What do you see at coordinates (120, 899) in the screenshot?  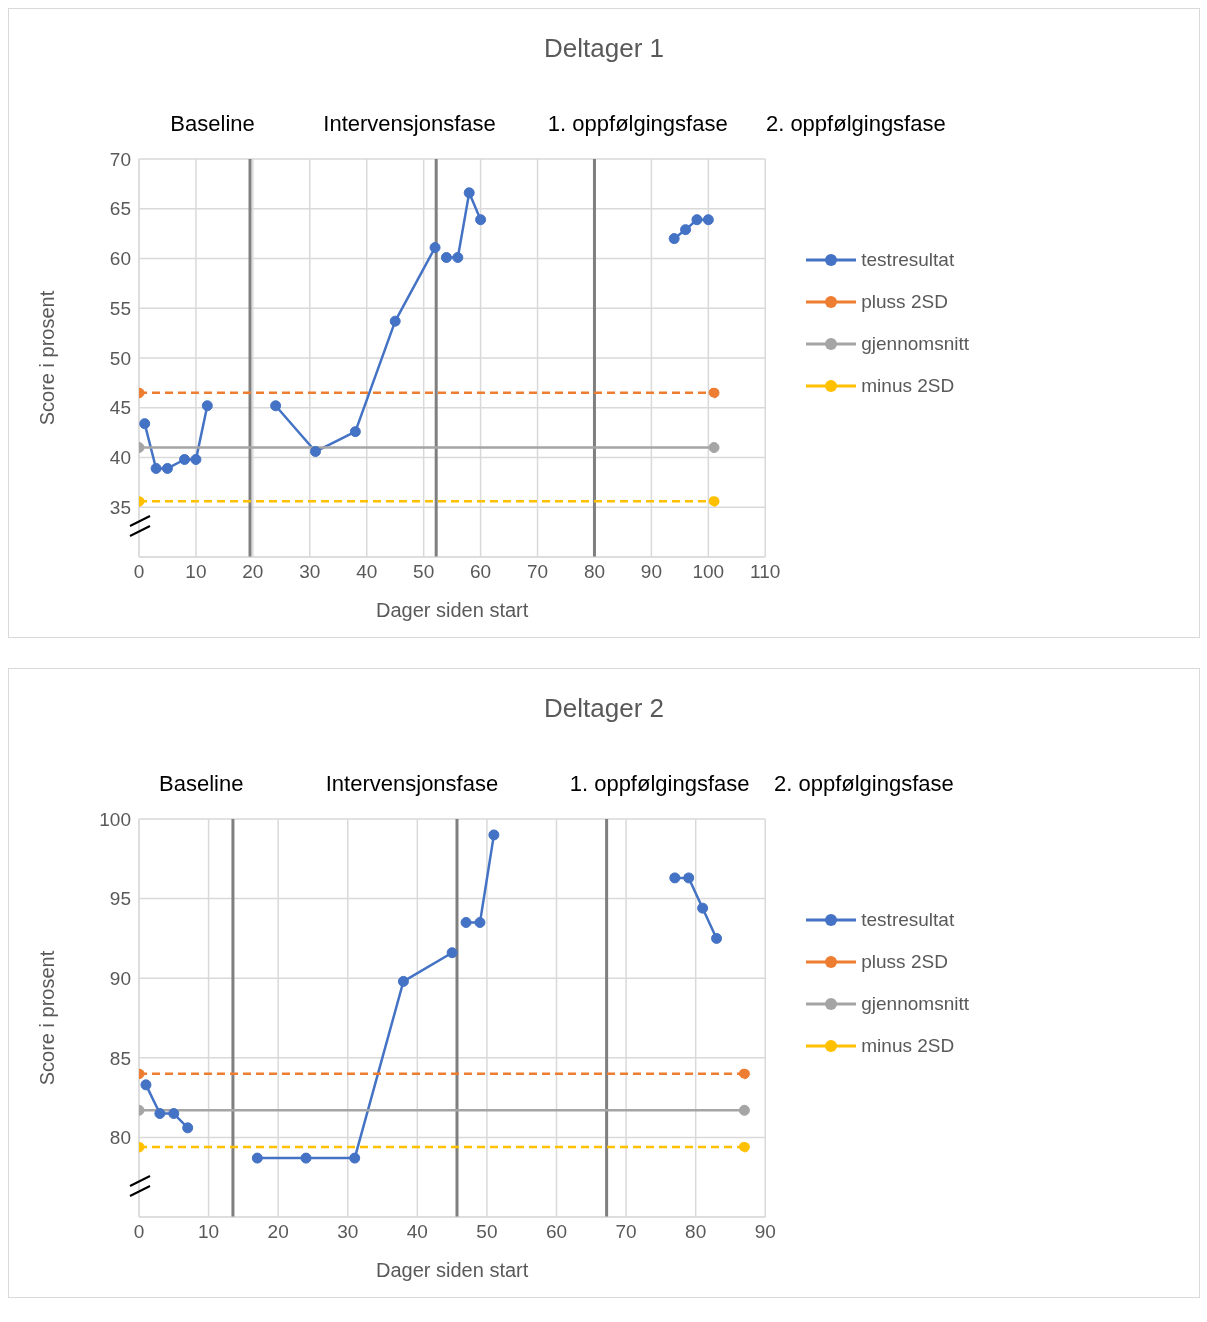 I see `y-tick-label: 95` at bounding box center [120, 899].